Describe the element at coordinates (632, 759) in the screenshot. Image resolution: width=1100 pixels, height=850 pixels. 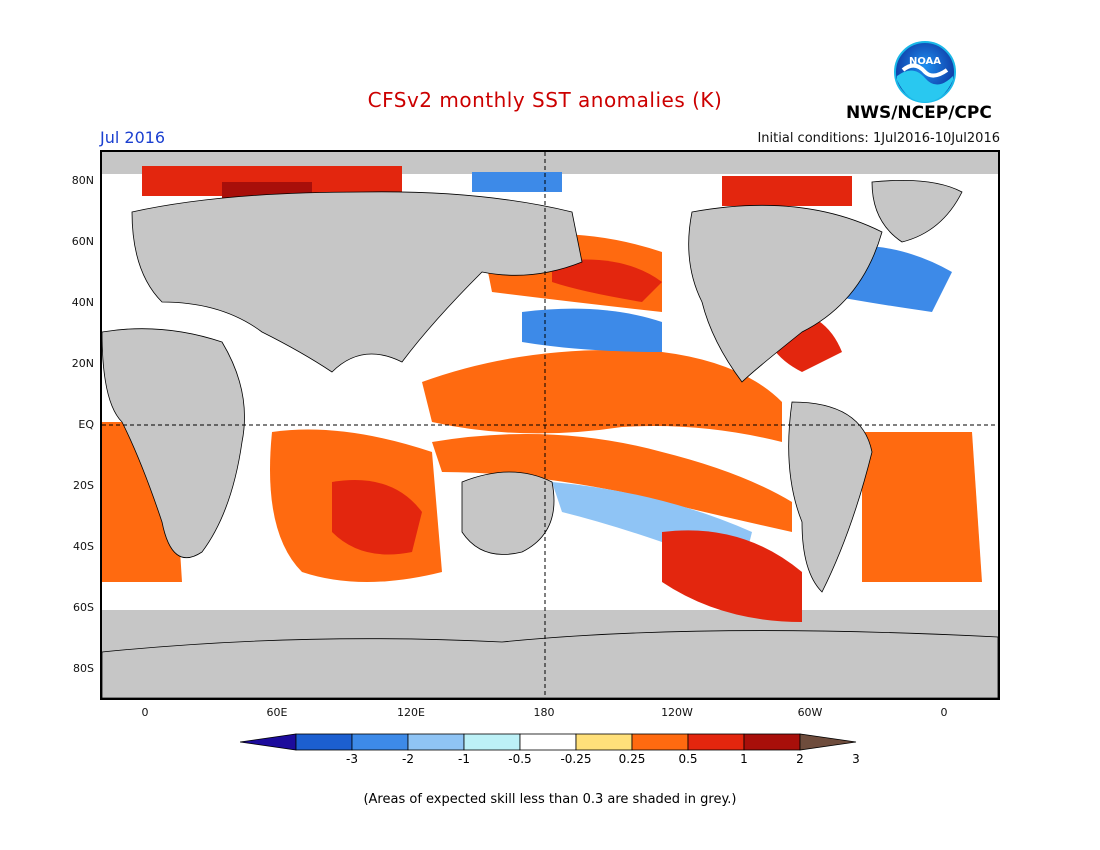
I see `colorbar-tick-label: 0.25` at that location.